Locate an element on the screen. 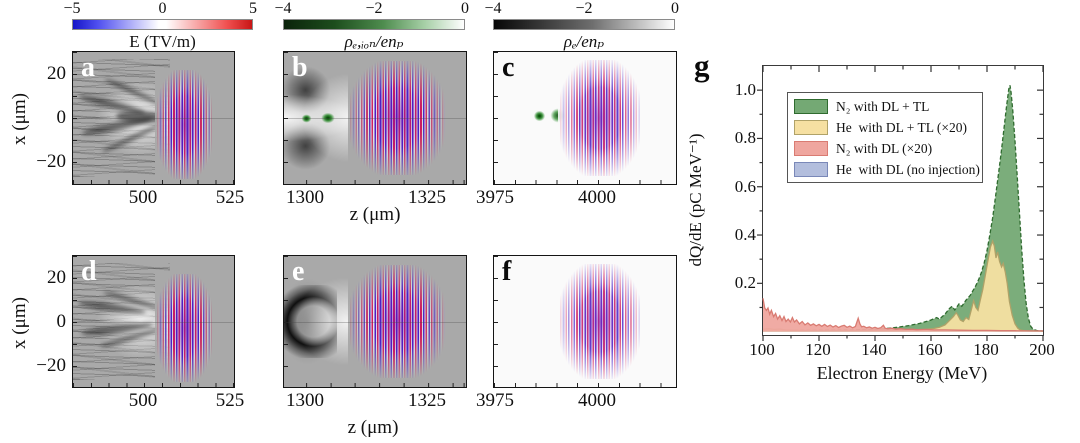 The height and width of the screenshot is (443, 1080). colorbar-gradient-ion is located at coordinates (374, 24).